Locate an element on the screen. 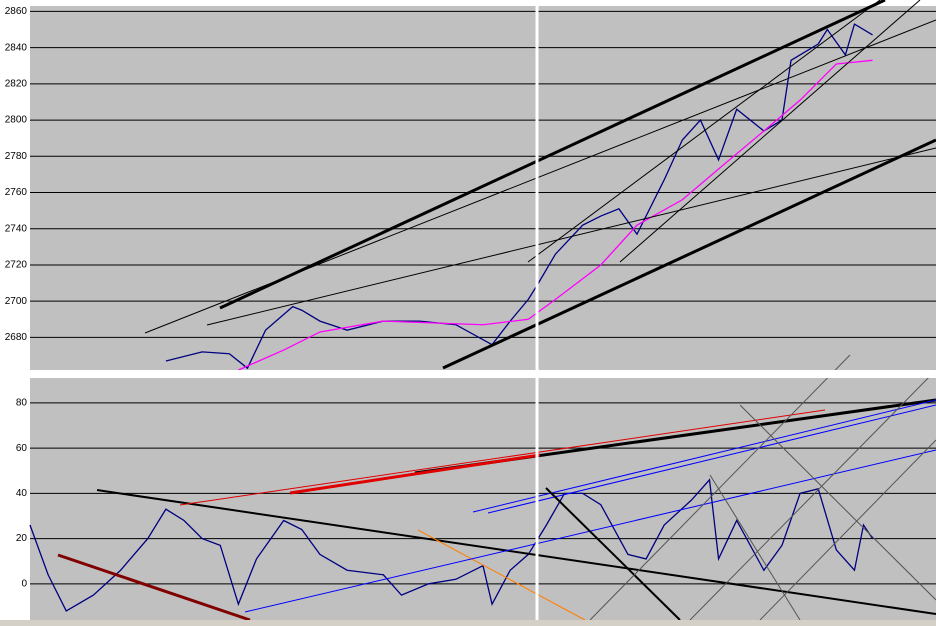 The width and height of the screenshot is (936, 626). y-tick-label: 2700 is located at coordinates (16, 301).